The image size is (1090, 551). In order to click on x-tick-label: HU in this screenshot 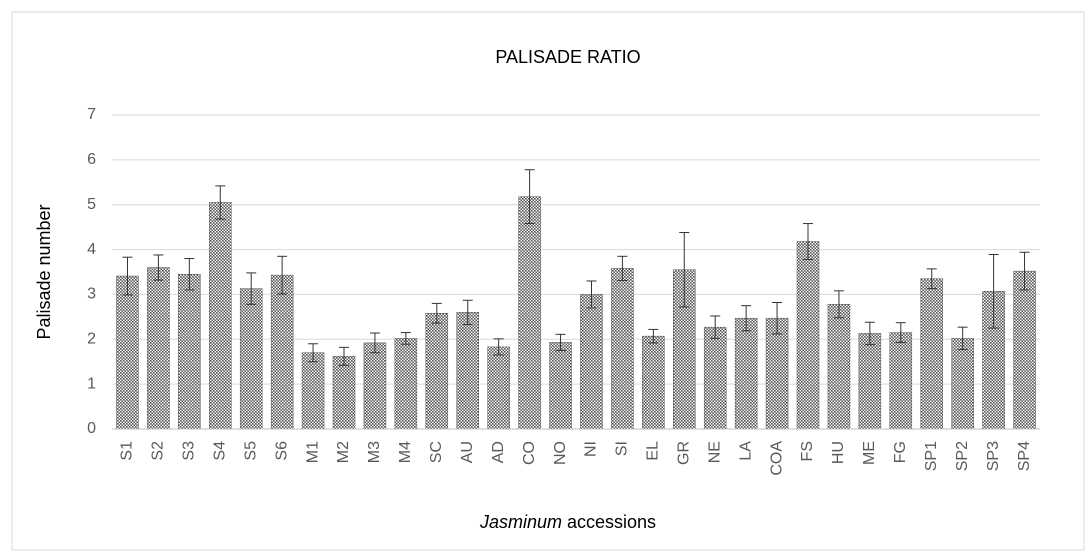, I will do `click(838, 452)`.